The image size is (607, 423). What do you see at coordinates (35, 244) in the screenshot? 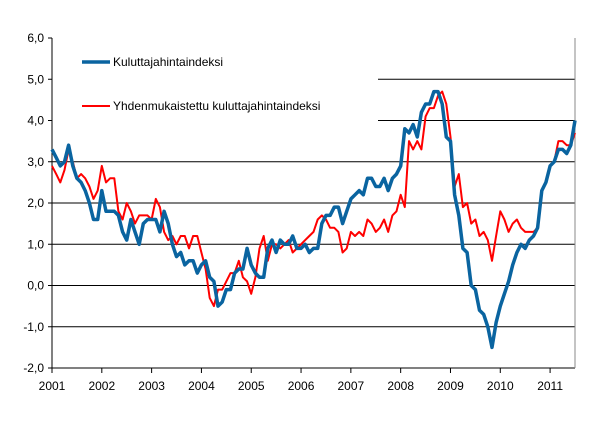
I see `y-tick-label: 1,0` at bounding box center [35, 244].